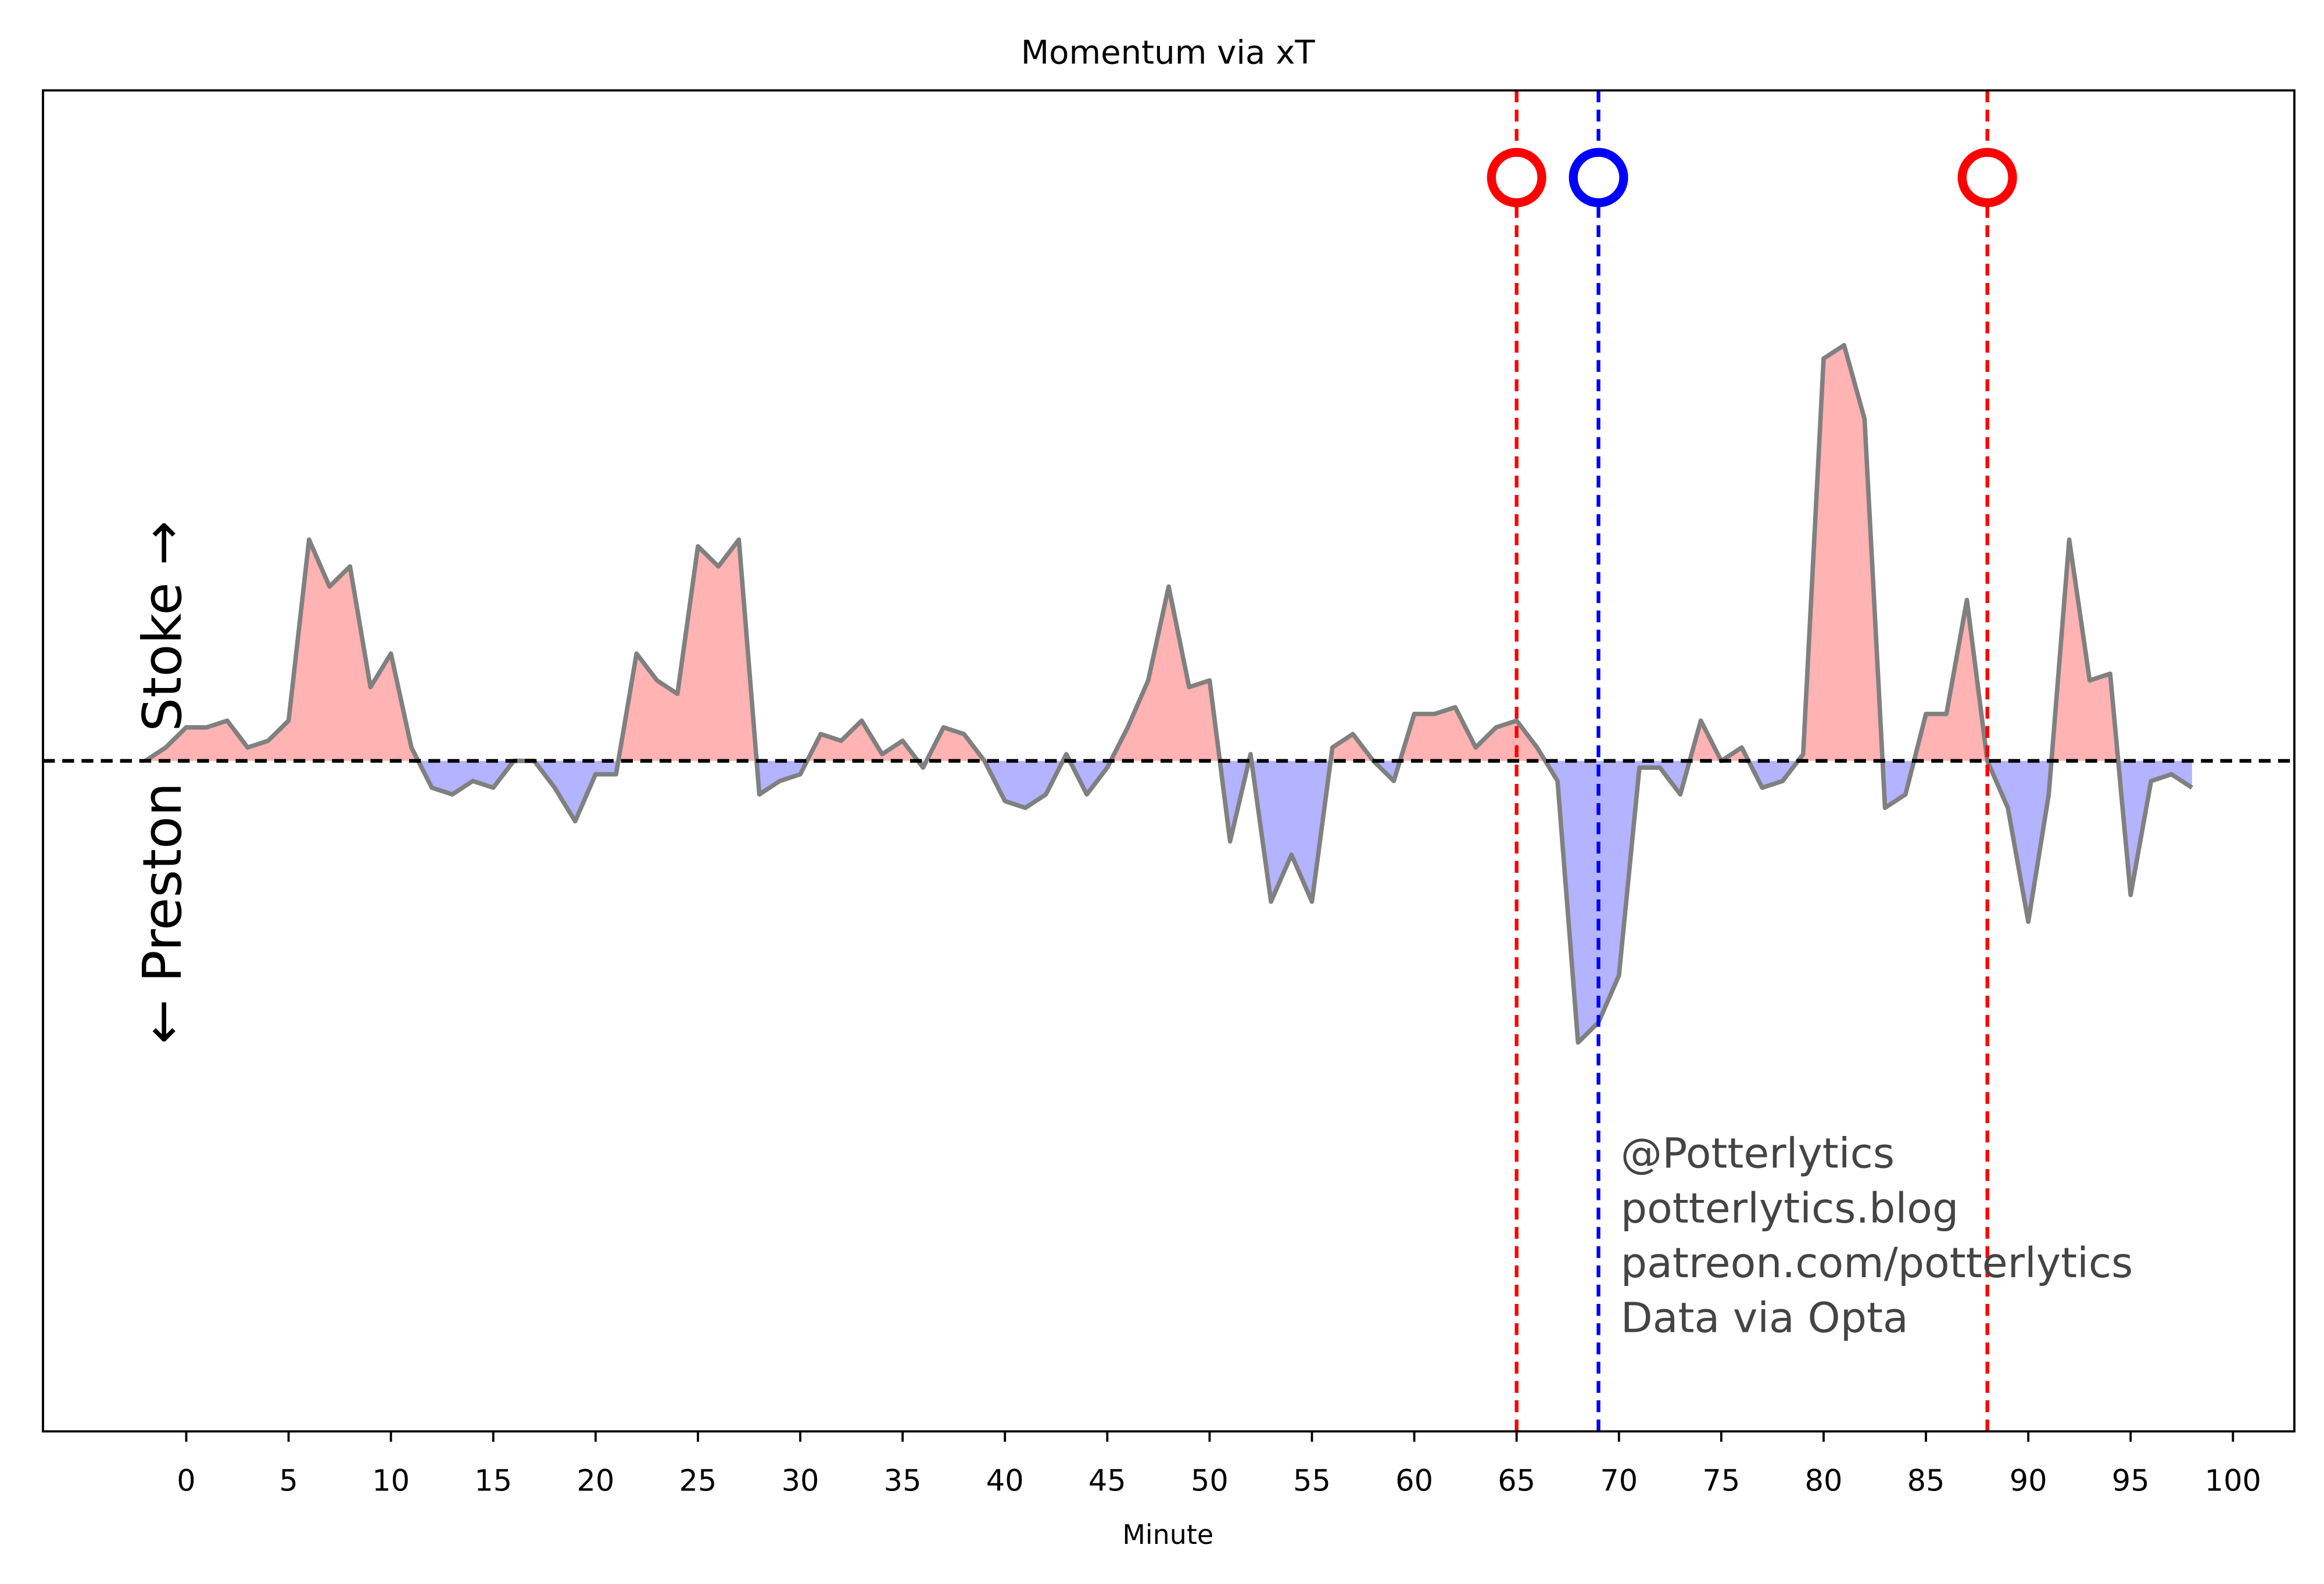  I want to click on chart-title: Momentum via xT, so click(1168, 53).